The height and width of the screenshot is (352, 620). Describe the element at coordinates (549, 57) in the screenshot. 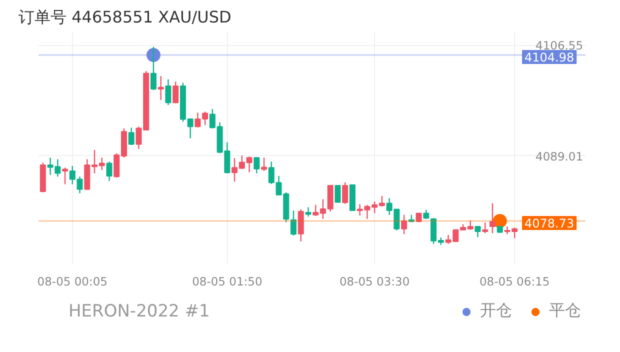

I see `ref-line-label: 4104.98` at that location.